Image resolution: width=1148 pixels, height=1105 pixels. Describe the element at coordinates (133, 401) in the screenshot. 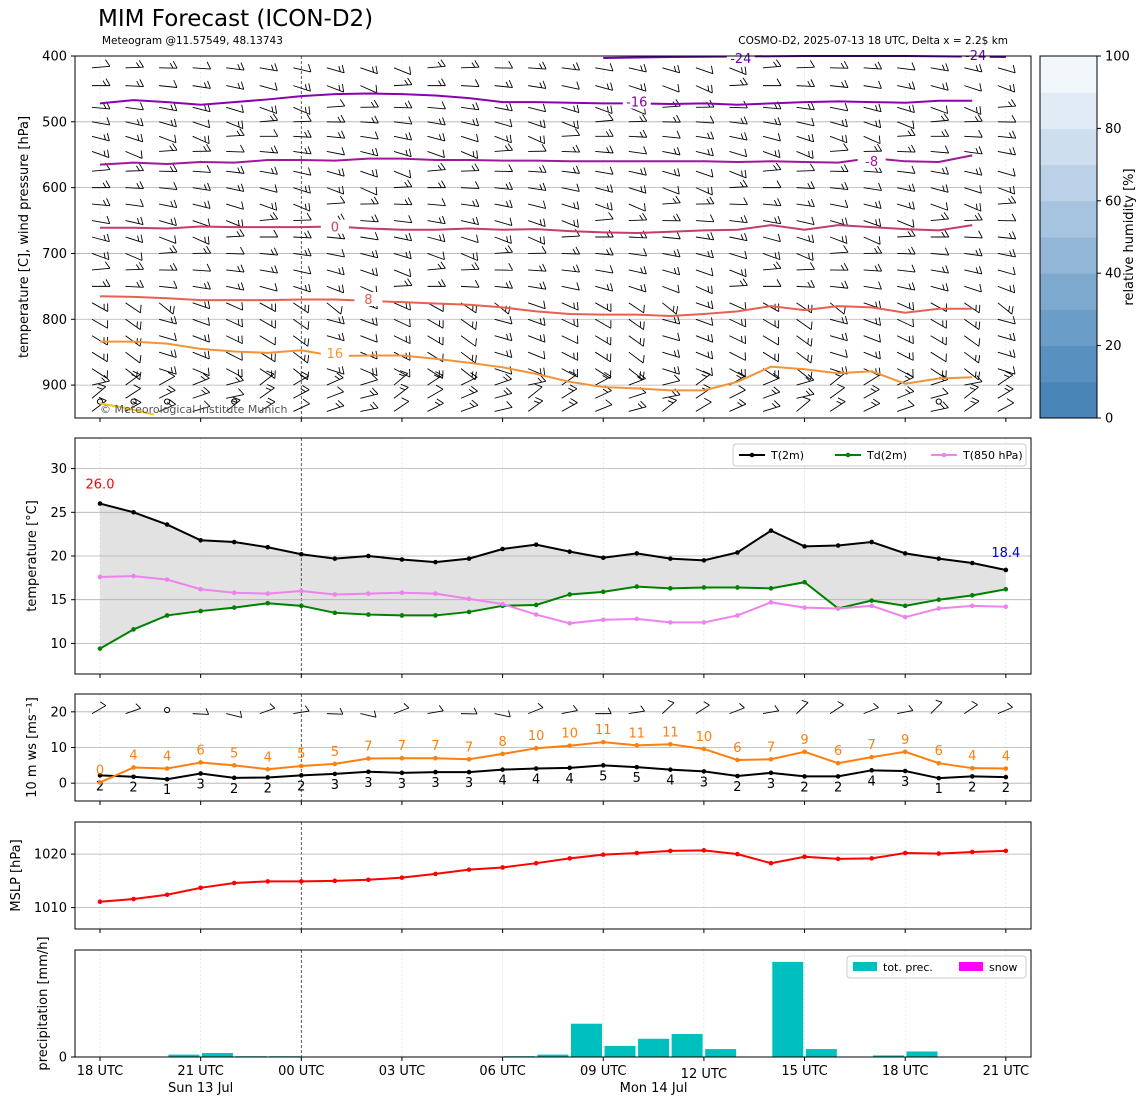

I see `calm-marker` at that location.